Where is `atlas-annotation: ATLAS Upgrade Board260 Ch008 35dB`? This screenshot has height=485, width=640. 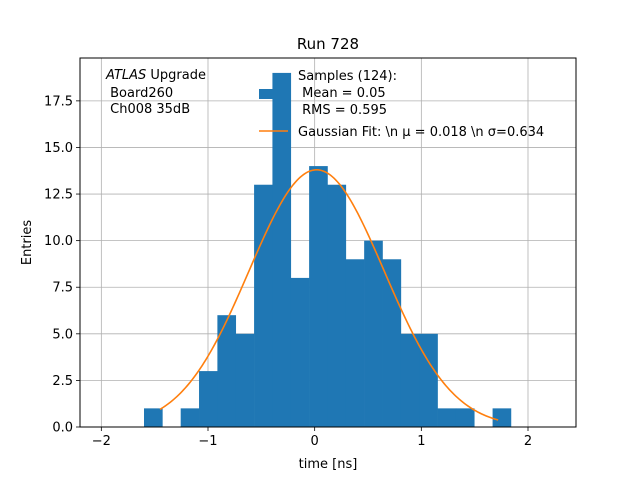 atlas-annotation: ATLAS Upgrade Board260 Ch008 35dB is located at coordinates (155, 92).